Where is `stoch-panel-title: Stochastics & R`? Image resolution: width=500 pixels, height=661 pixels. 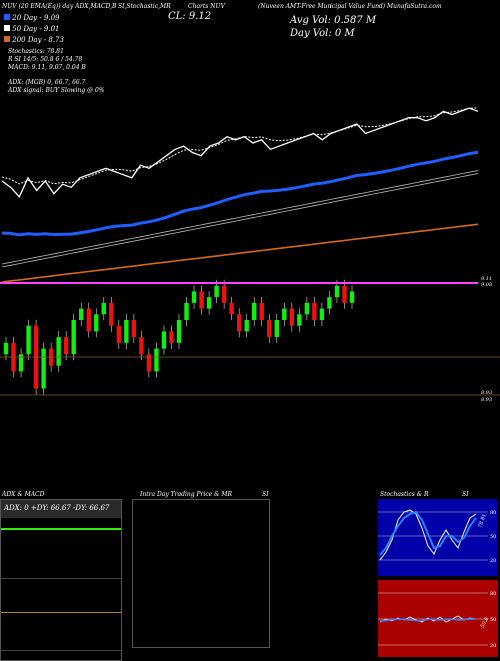
stoch-panel-title: Stochastics & R is located at coordinates (404, 494).